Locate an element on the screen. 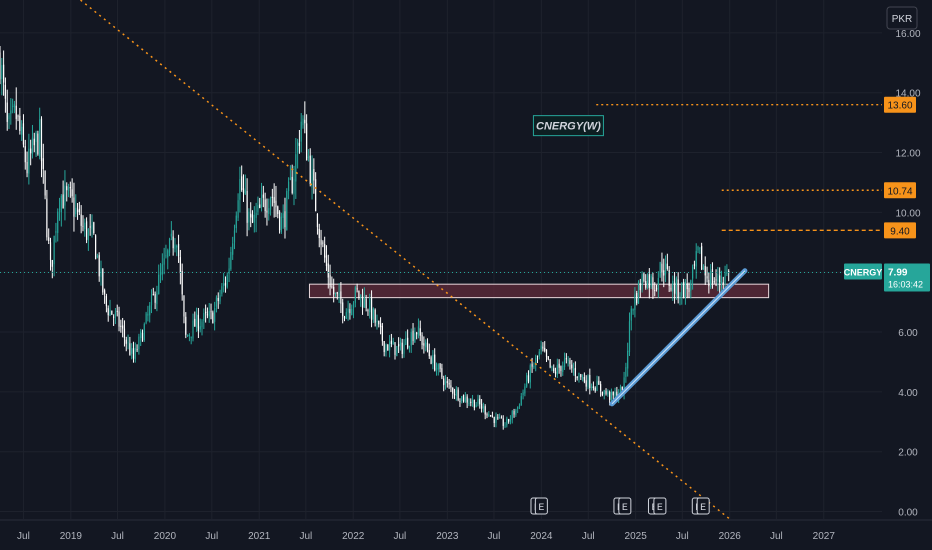 The width and height of the screenshot is (932, 550). currency-badge-frame is located at coordinates (902, 18).